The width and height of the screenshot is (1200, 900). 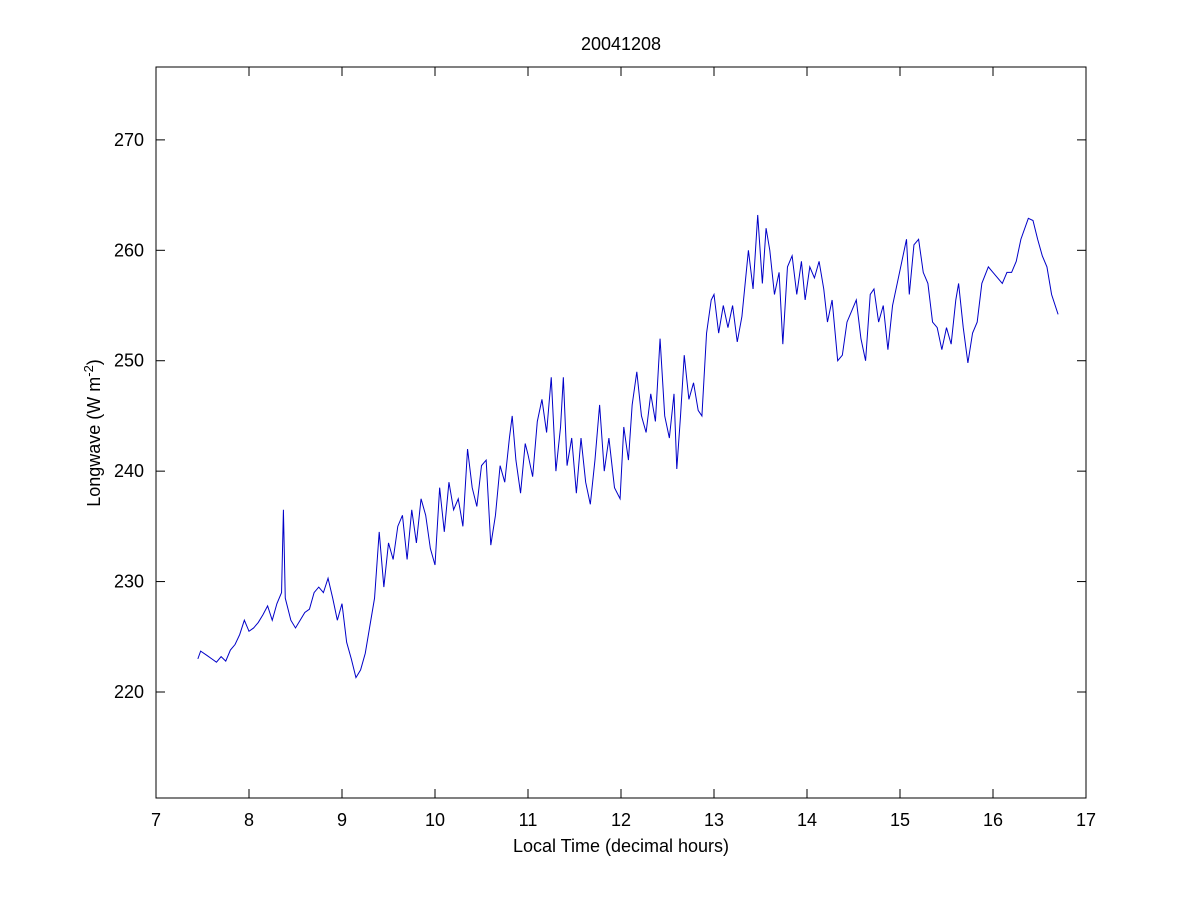 What do you see at coordinates (621, 820) in the screenshot?
I see `x-tick-label: 12` at bounding box center [621, 820].